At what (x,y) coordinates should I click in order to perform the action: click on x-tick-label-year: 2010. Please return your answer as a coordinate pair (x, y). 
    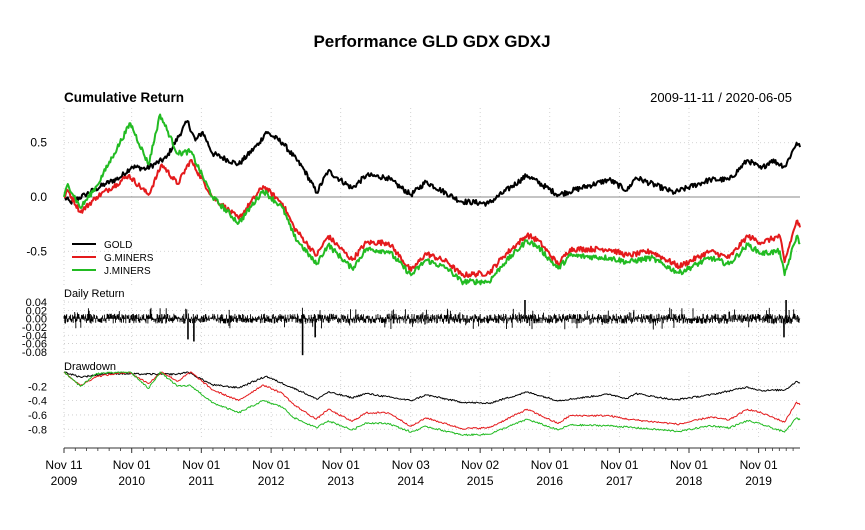
    Looking at the image, I should click on (131, 481).